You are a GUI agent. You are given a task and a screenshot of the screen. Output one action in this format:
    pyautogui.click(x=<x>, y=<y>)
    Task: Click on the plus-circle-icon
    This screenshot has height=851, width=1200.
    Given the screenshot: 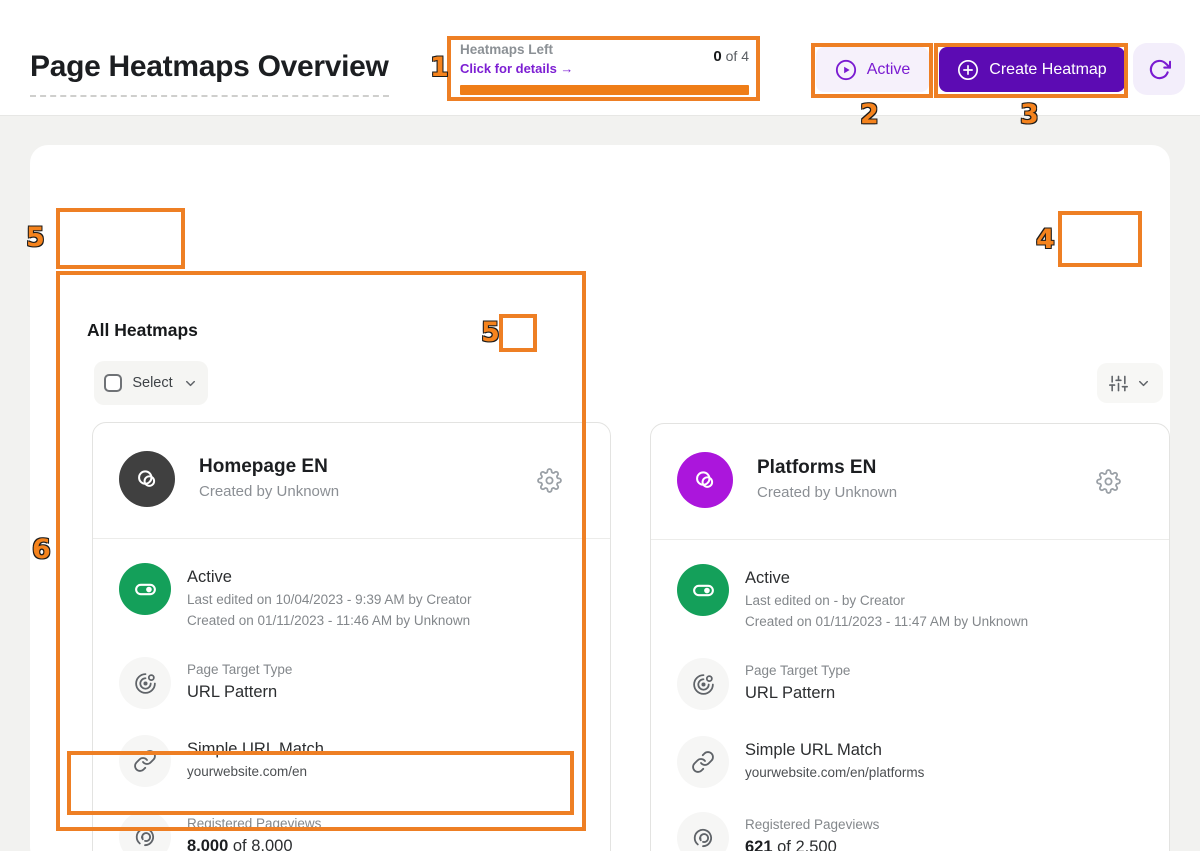 What is the action you would take?
    pyautogui.click(x=968, y=70)
    